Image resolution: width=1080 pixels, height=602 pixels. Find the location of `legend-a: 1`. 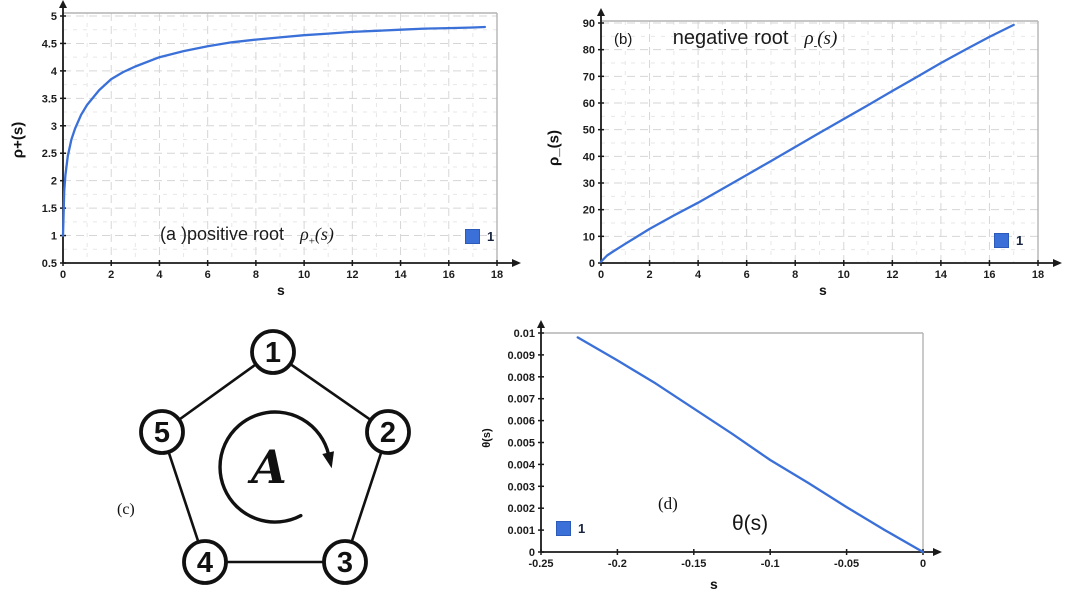

legend-a: 1 is located at coordinates (479, 236).